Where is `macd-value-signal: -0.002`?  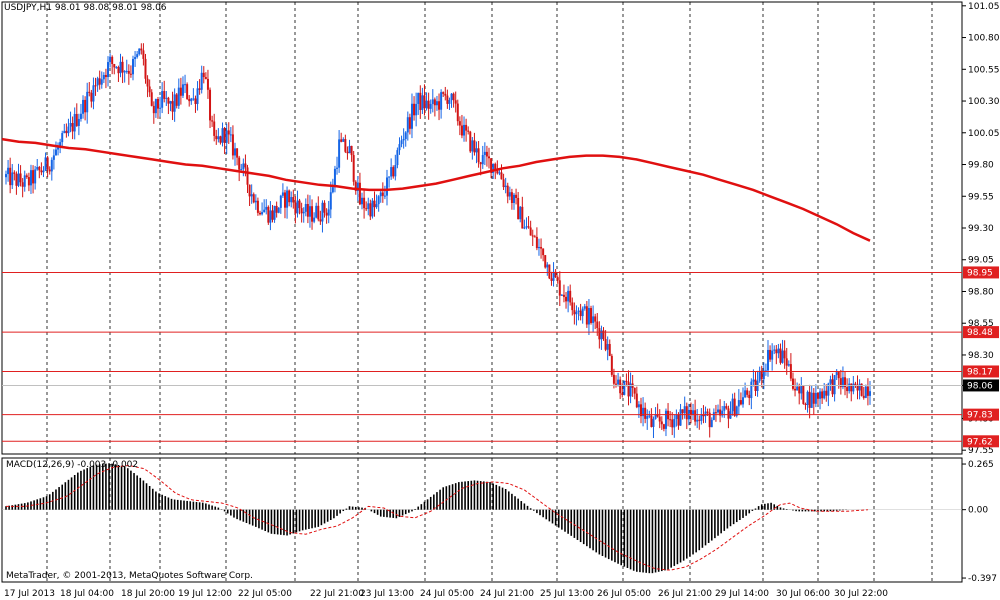 macd-value-signal: -0.002 is located at coordinates (124, 465).